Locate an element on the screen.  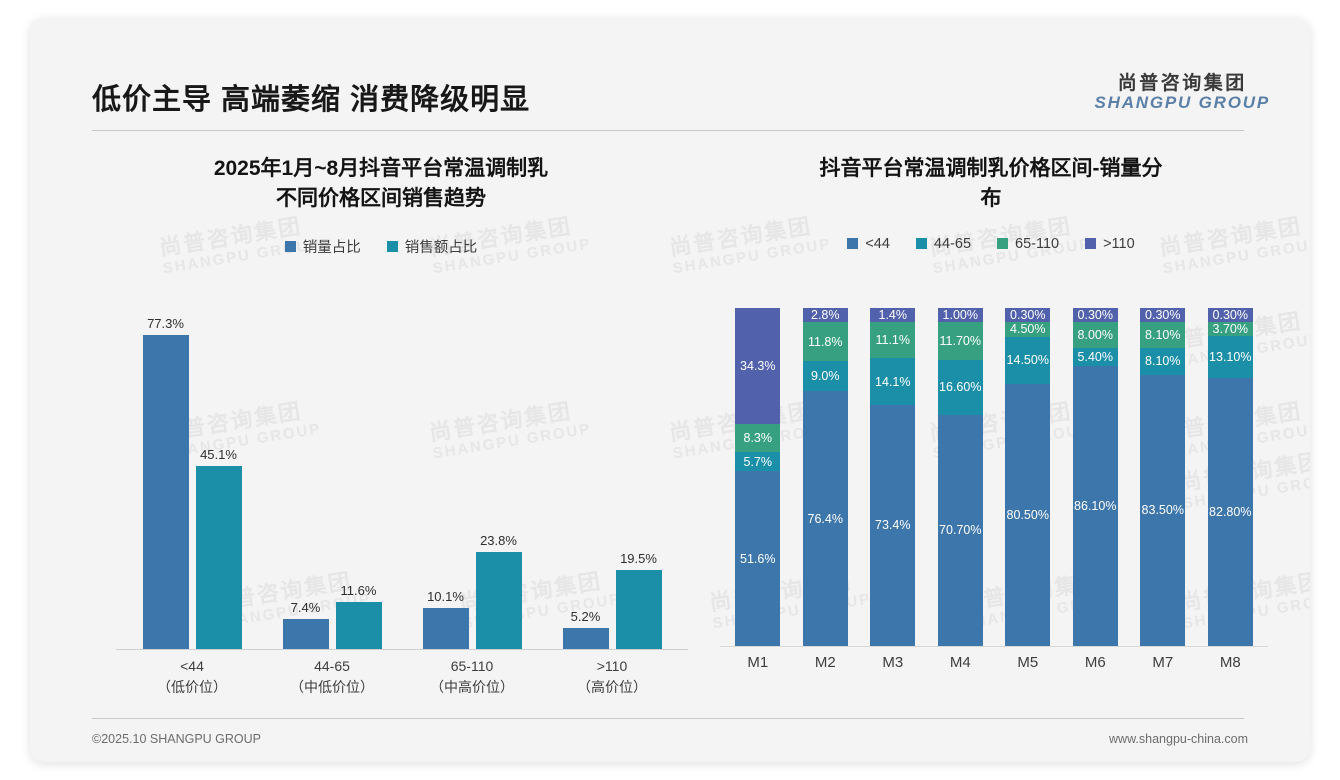
bar-44-65-销售额占比: 11.6% is located at coordinates (358, 616).